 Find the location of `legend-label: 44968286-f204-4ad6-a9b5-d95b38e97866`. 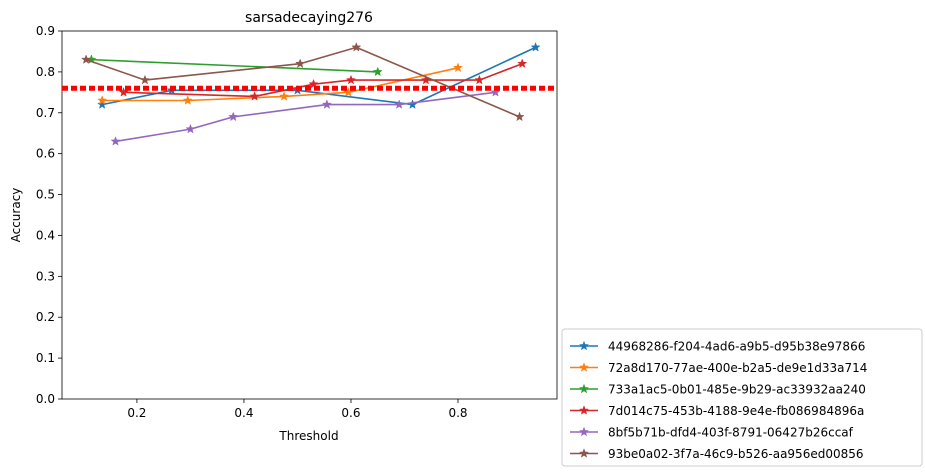

legend-label: 44968286-f204-4ad6-a9b5-d95b38e97866 is located at coordinates (736, 347).